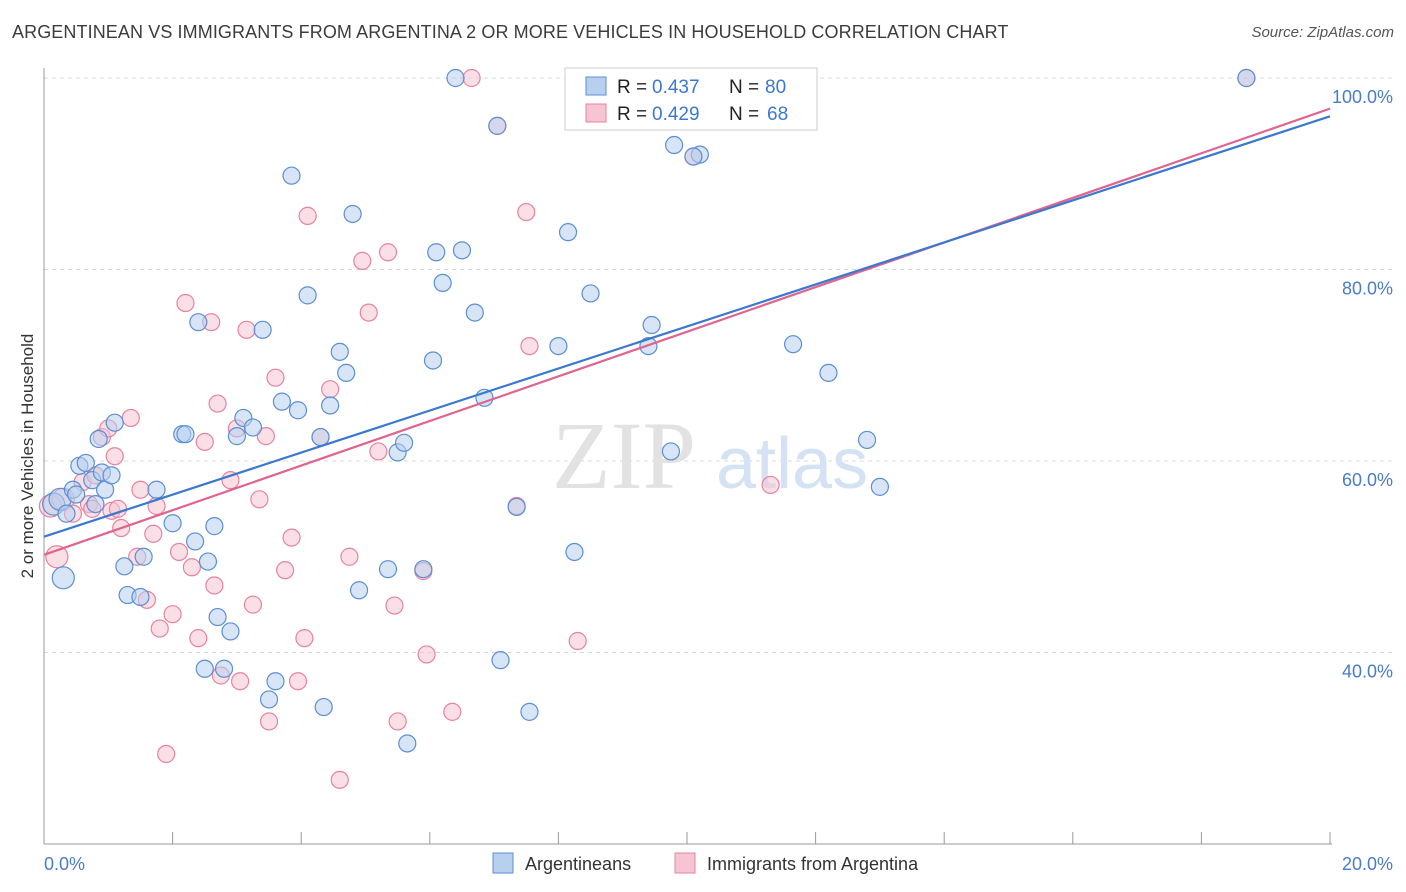  Describe the element at coordinates (710, 455) in the screenshot. I see `watermark: ZIP atlas` at that location.